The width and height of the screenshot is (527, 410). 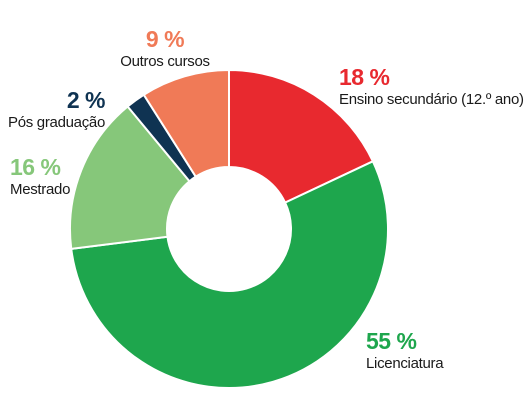 What do you see at coordinates (40, 189) in the screenshot?
I see `slice-name-mestrado: Mestrado` at bounding box center [40, 189].